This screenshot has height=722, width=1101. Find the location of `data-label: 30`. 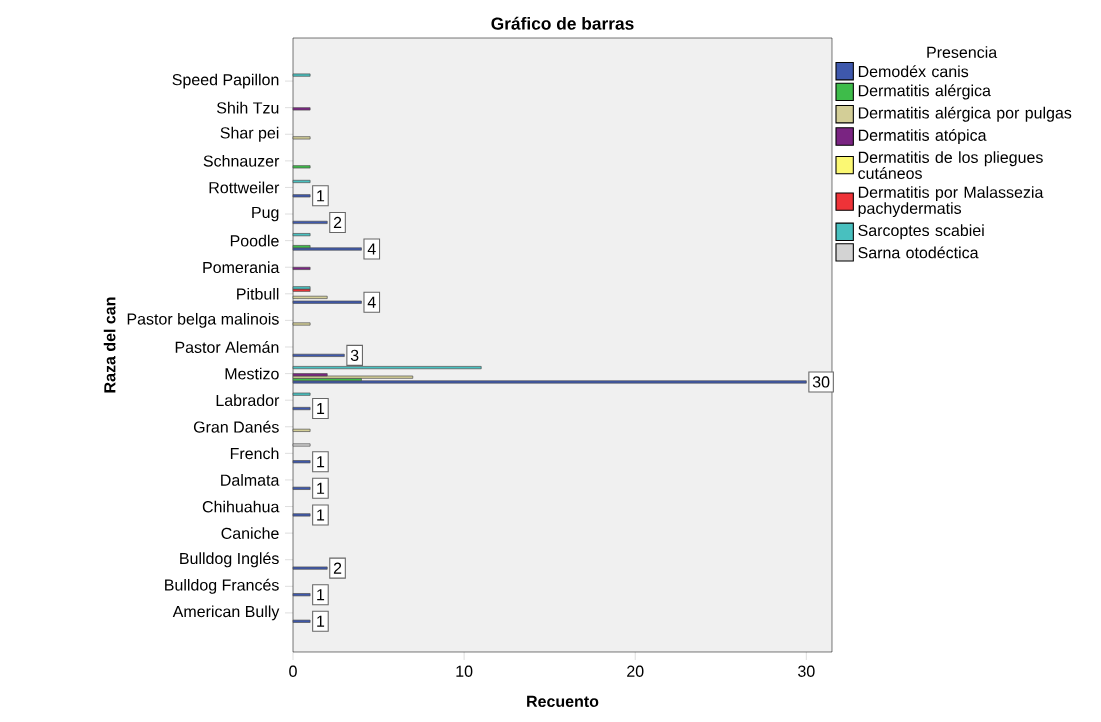

data-label: 30 is located at coordinates (821, 382).